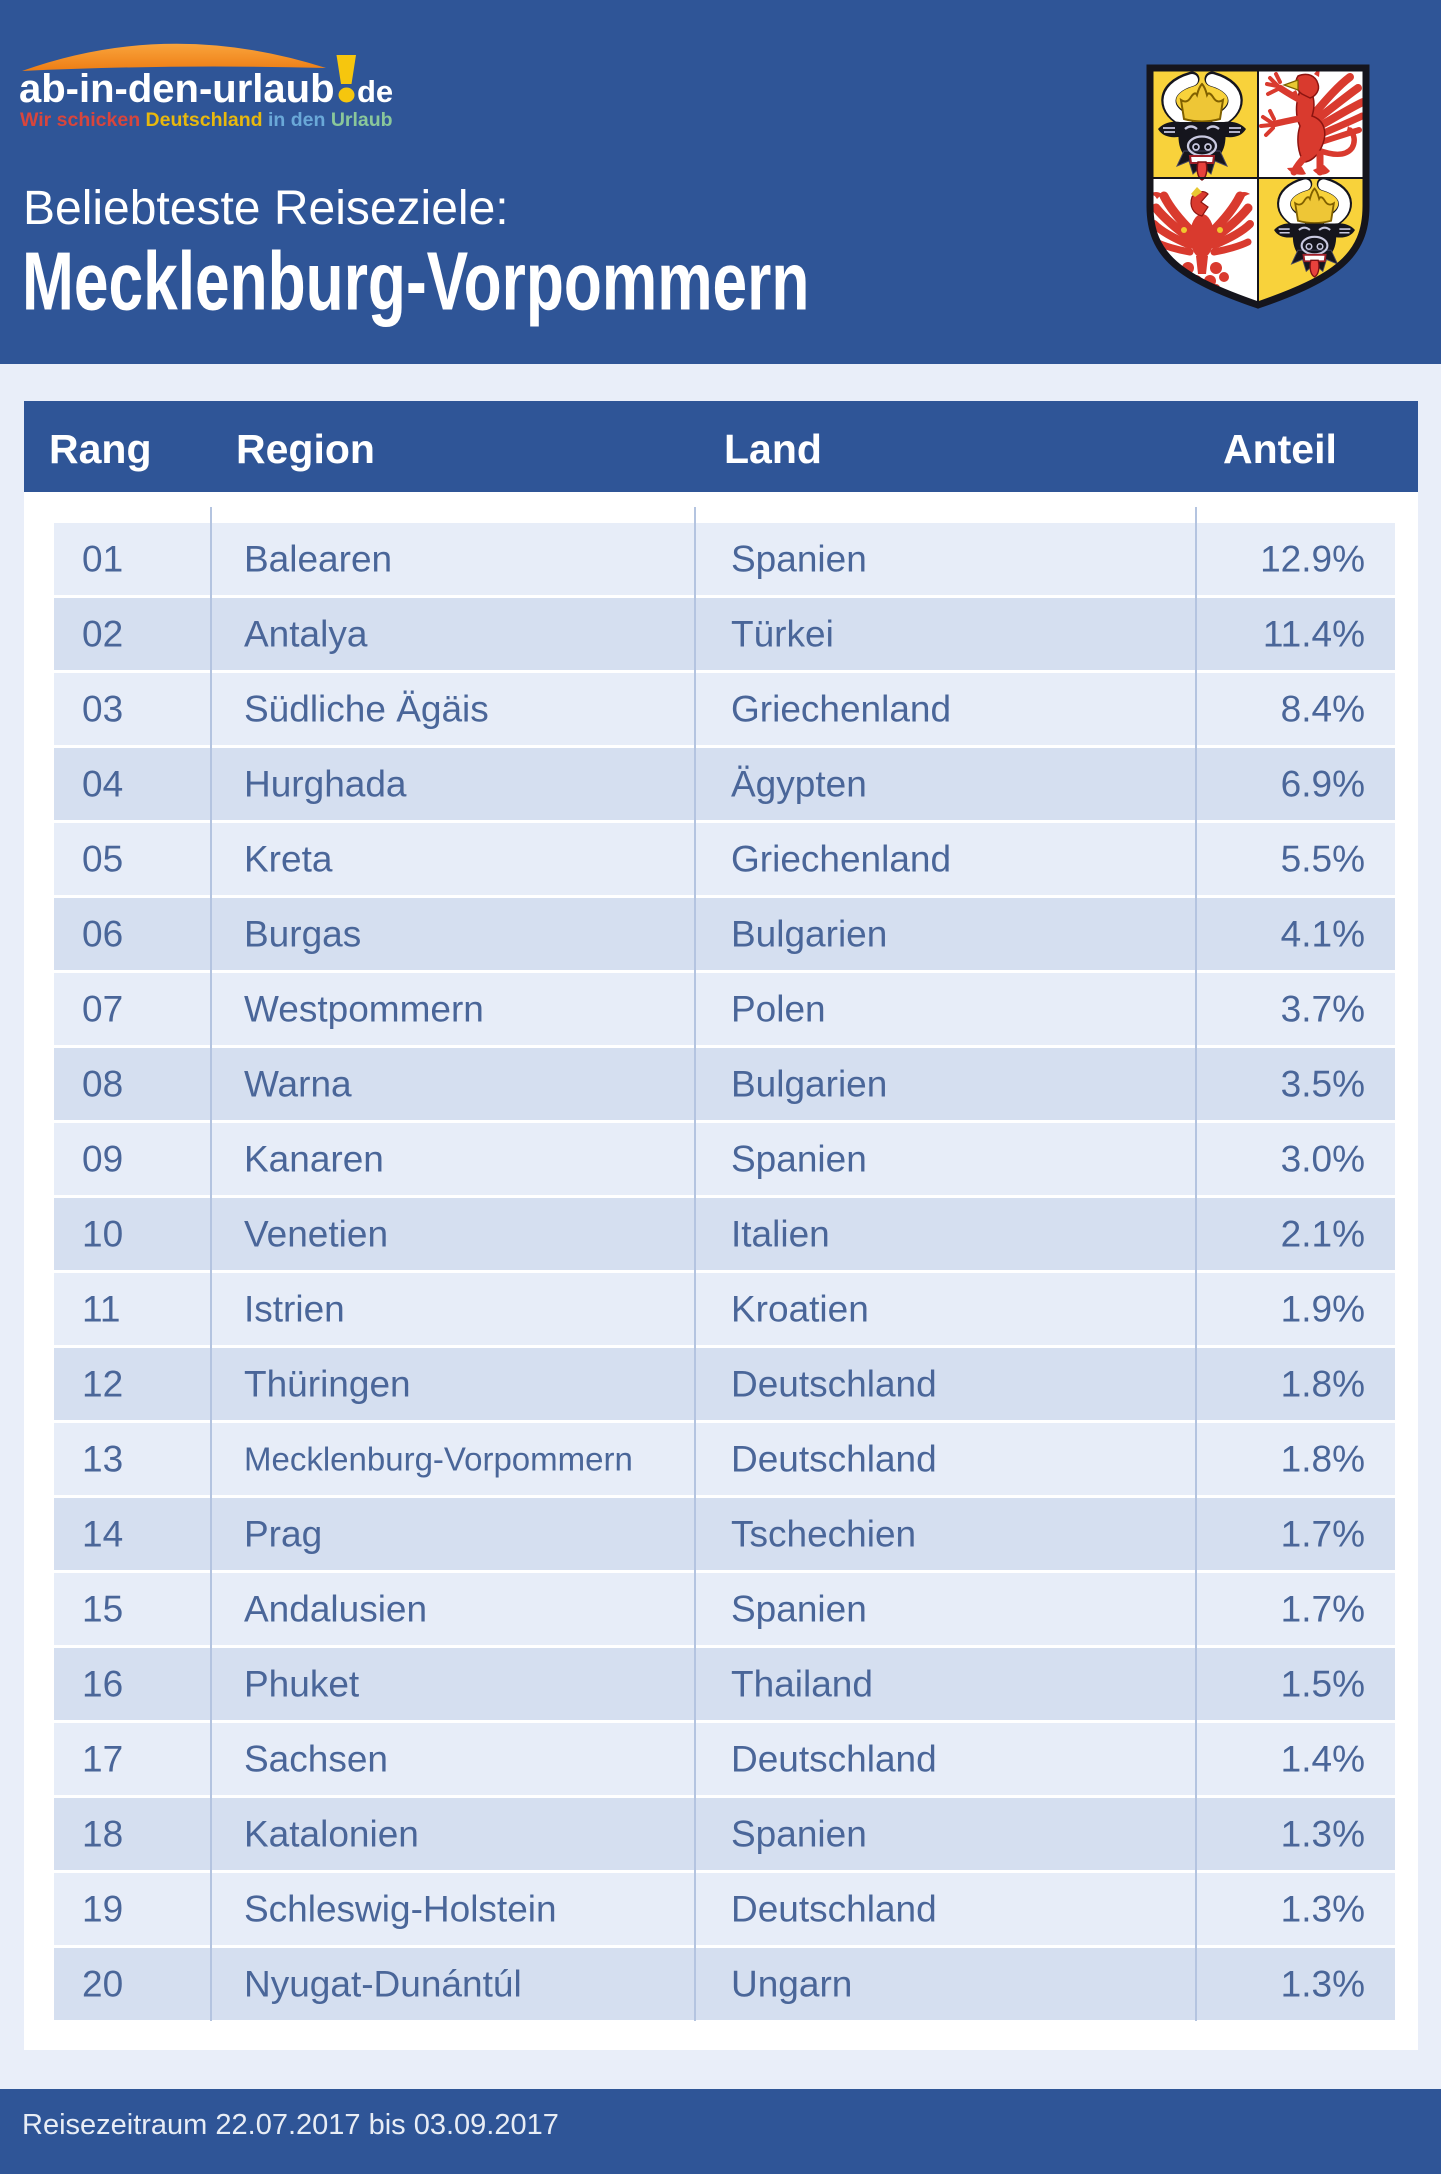 The image size is (1441, 2174). Describe the element at coordinates (177, 89) in the screenshot. I see `svg-text: ab-in-den-urlaub` at that location.